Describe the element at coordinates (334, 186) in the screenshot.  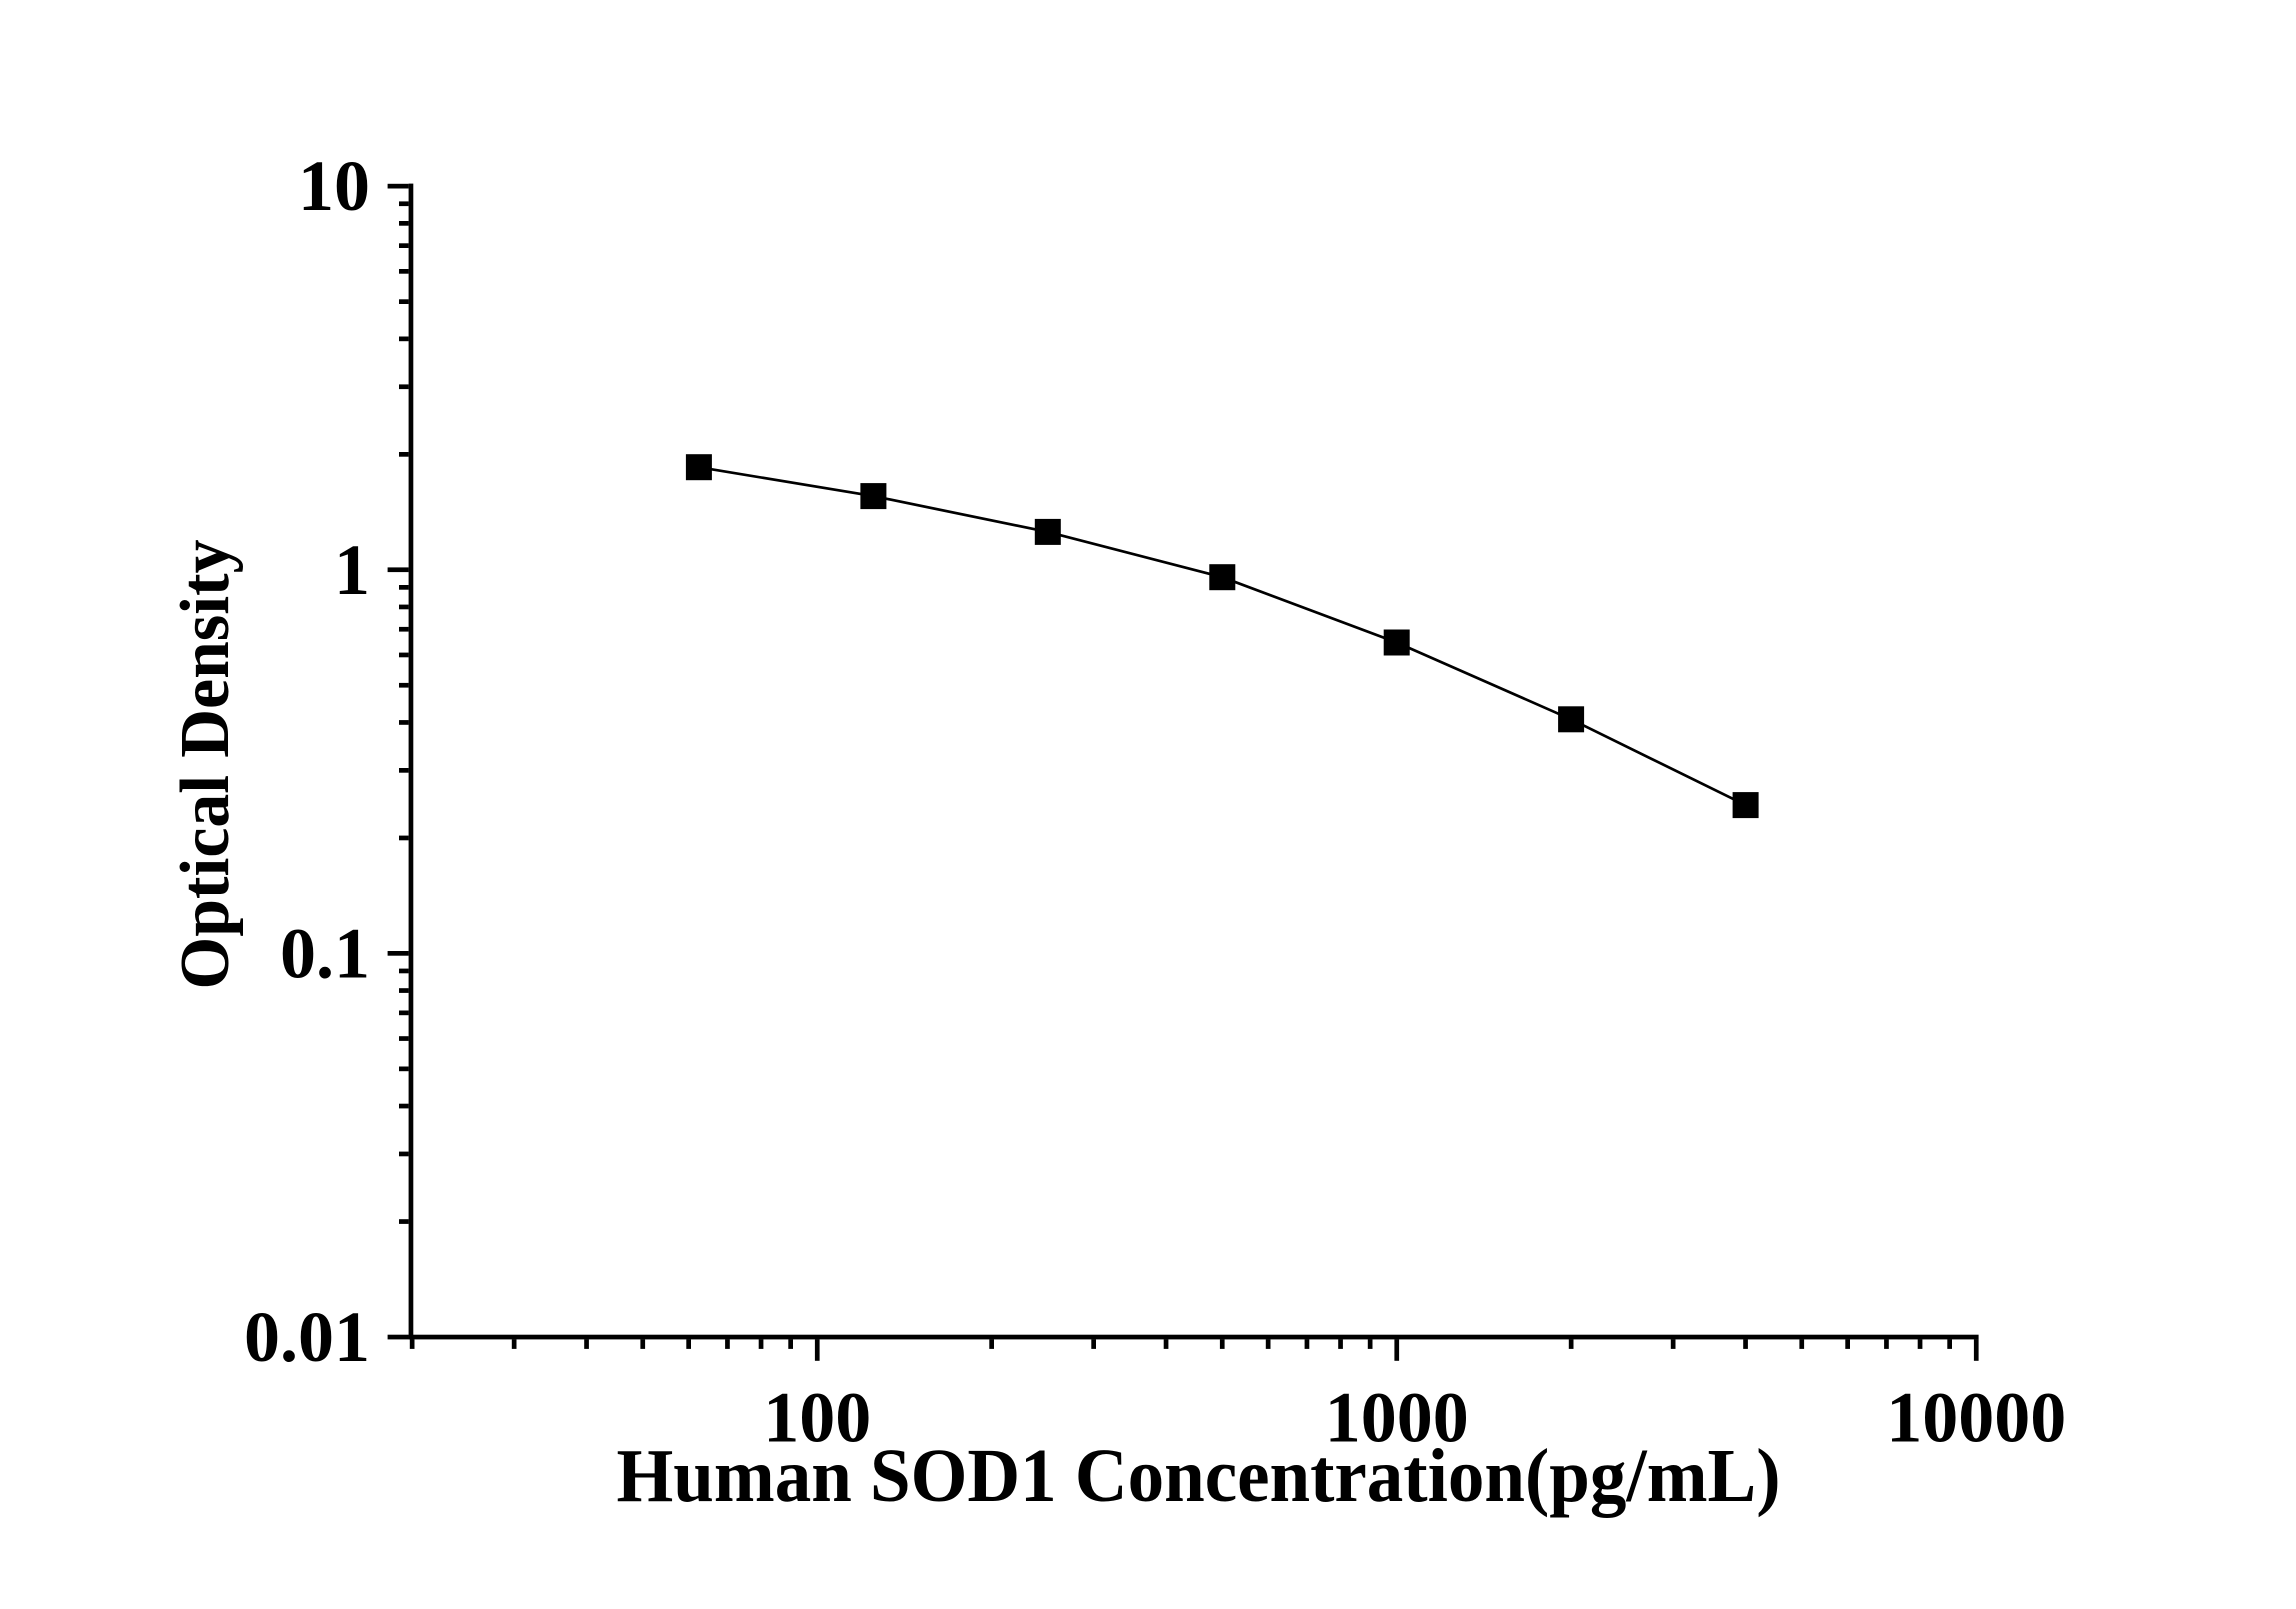
I see `svg-text: 10` at that location.